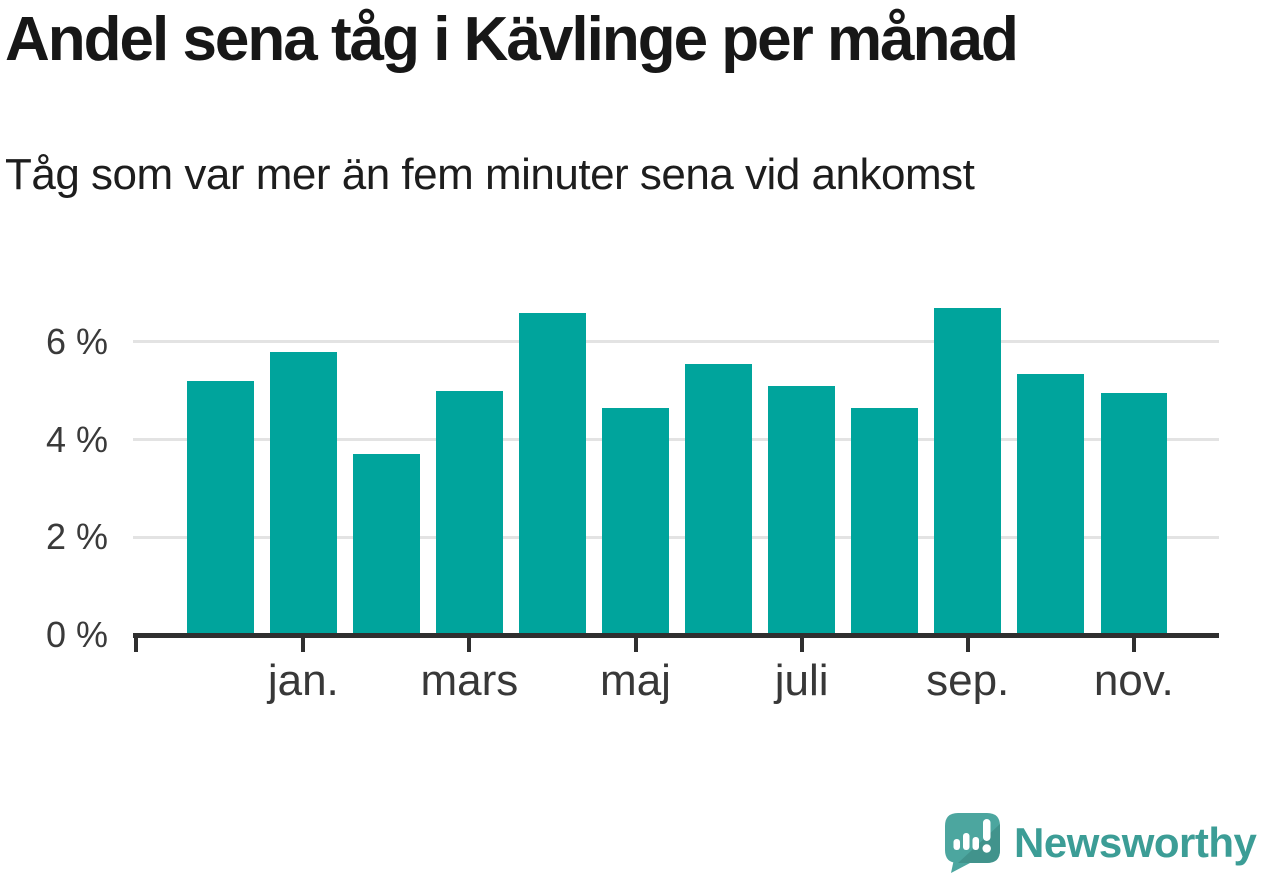 The image size is (1262, 879). I want to click on bar-slot: mars, so click(469, 499).